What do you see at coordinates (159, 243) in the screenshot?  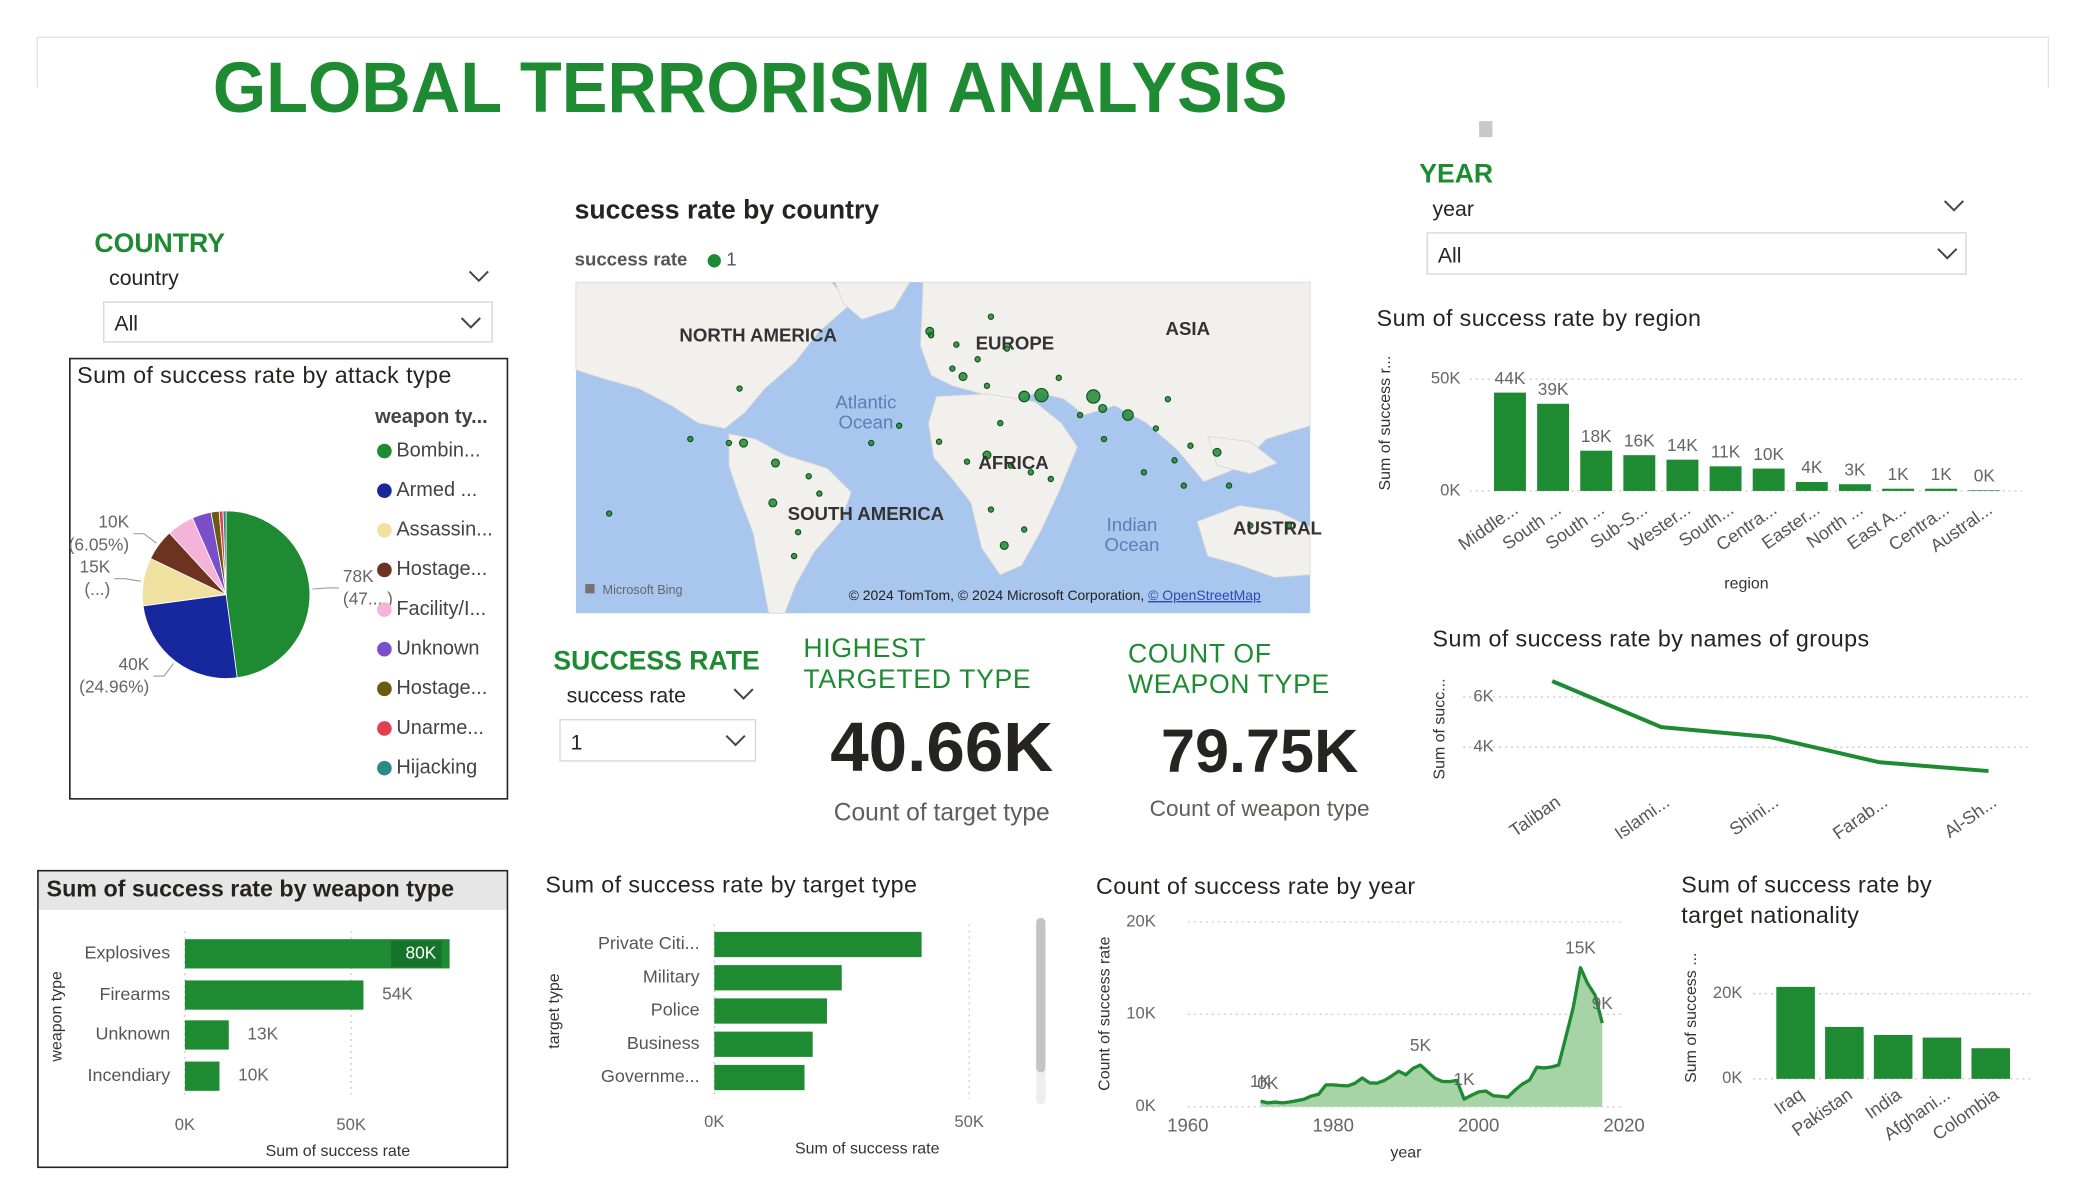 I see `slicer-header: COUNTRY` at bounding box center [159, 243].